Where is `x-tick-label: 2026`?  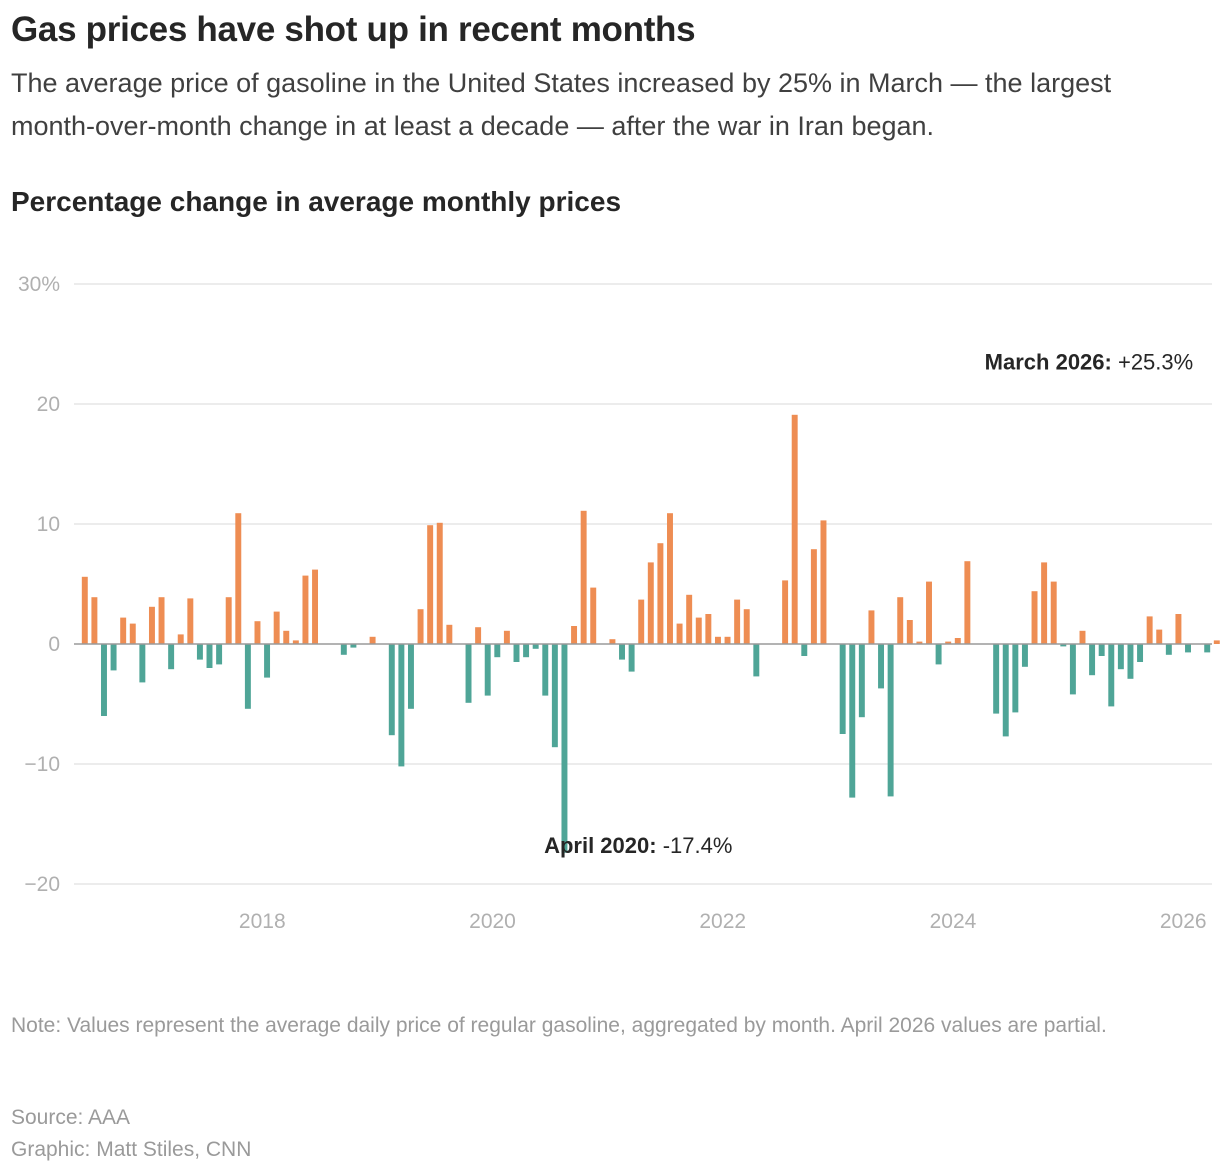 x-tick-label: 2026 is located at coordinates (1183, 921).